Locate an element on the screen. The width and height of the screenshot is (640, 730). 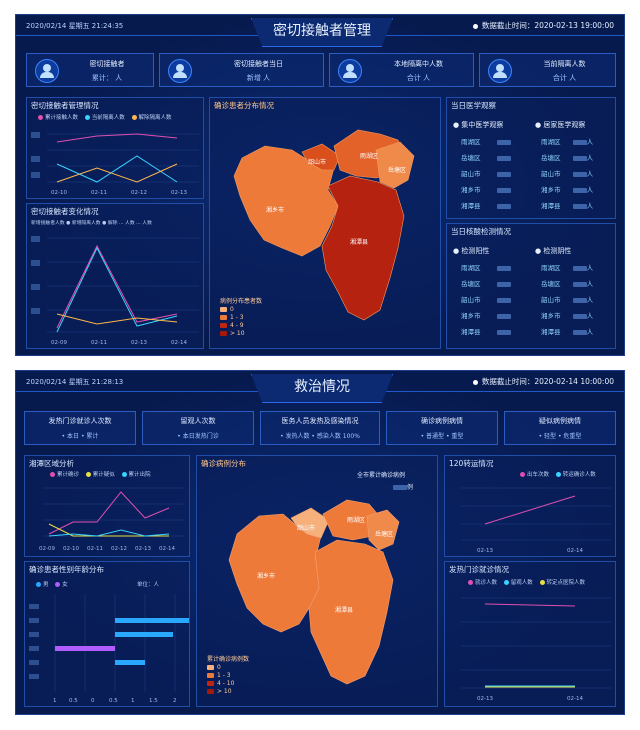
stat-card: 留观人次数 • 本日发热门诊 is located at coordinates (198, 428).